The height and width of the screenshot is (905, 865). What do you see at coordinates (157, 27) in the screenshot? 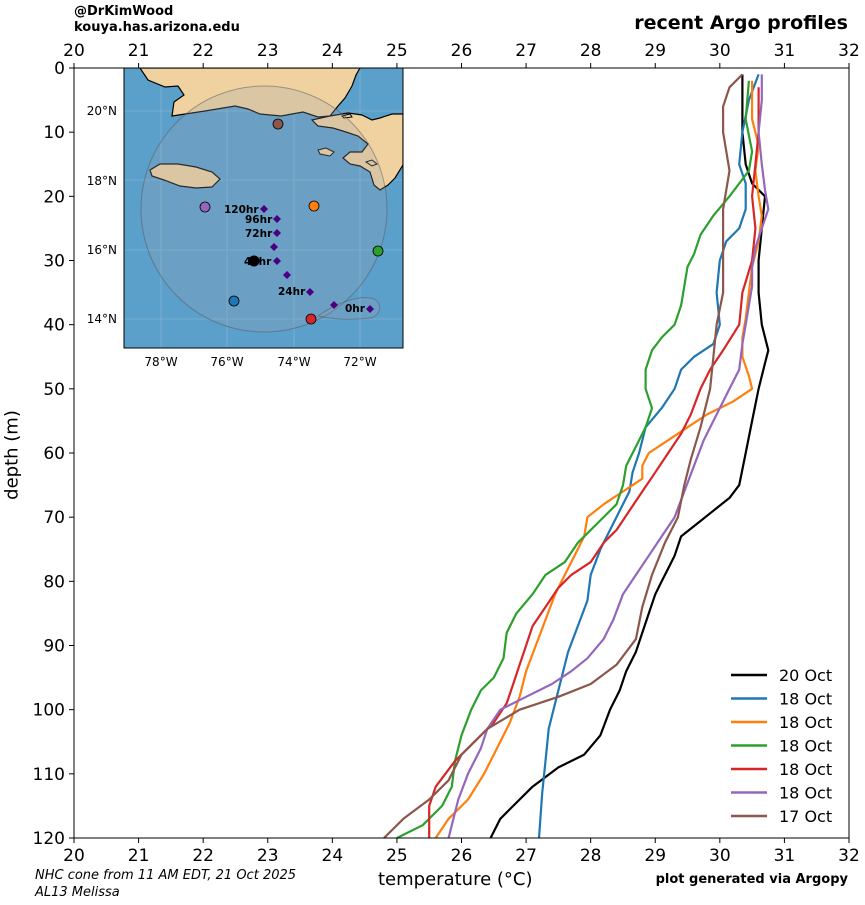
I see `credit-site: kouya.has.arizona.edu` at bounding box center [157, 27].